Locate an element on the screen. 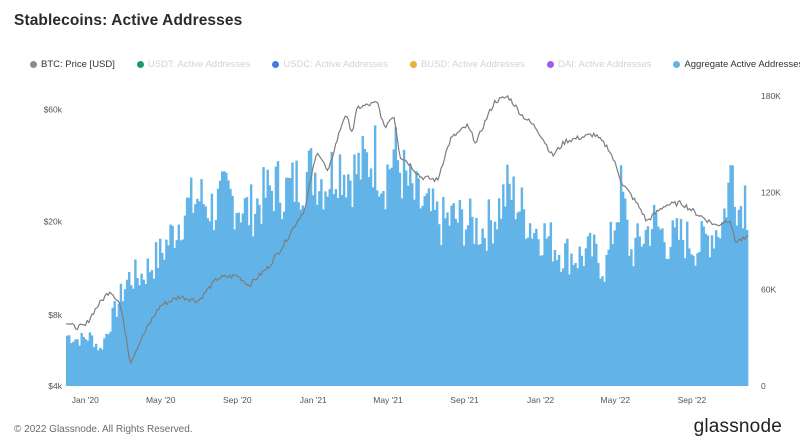 The width and height of the screenshot is (800, 448). left-axis-tick-label: $60k is located at coordinates (53, 109).